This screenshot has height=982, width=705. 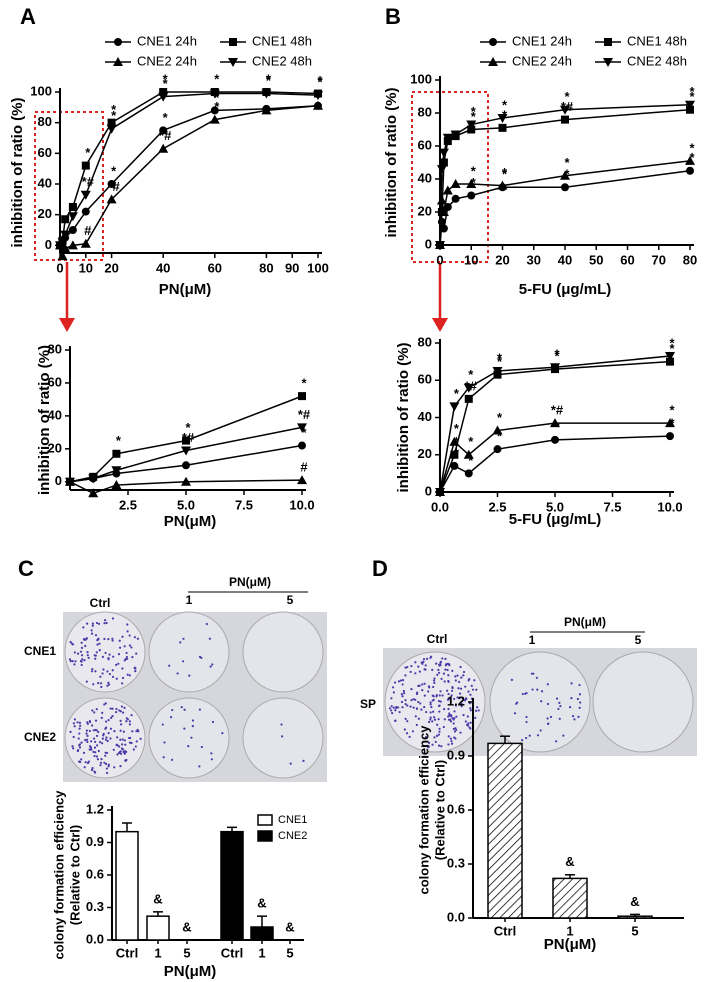 What do you see at coordinates (318, 267) in the screenshot?
I see `x-tick-label: 100` at bounding box center [318, 267].